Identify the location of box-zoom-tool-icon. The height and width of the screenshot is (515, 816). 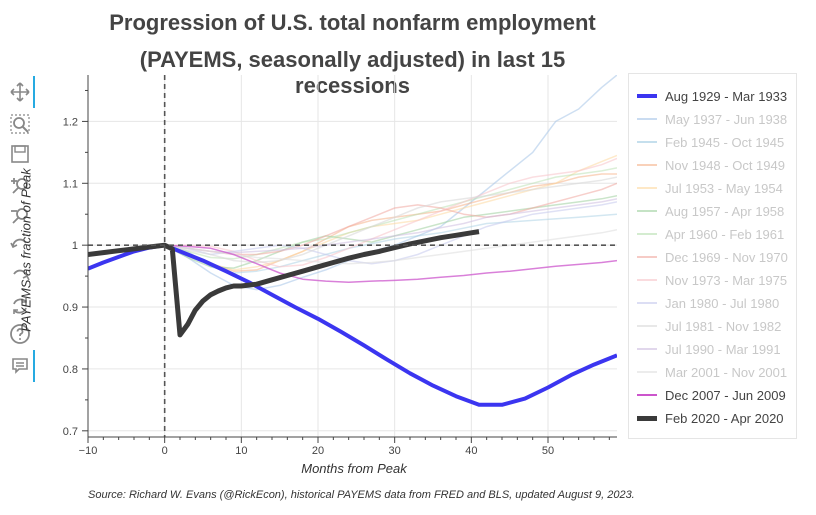
(20, 124).